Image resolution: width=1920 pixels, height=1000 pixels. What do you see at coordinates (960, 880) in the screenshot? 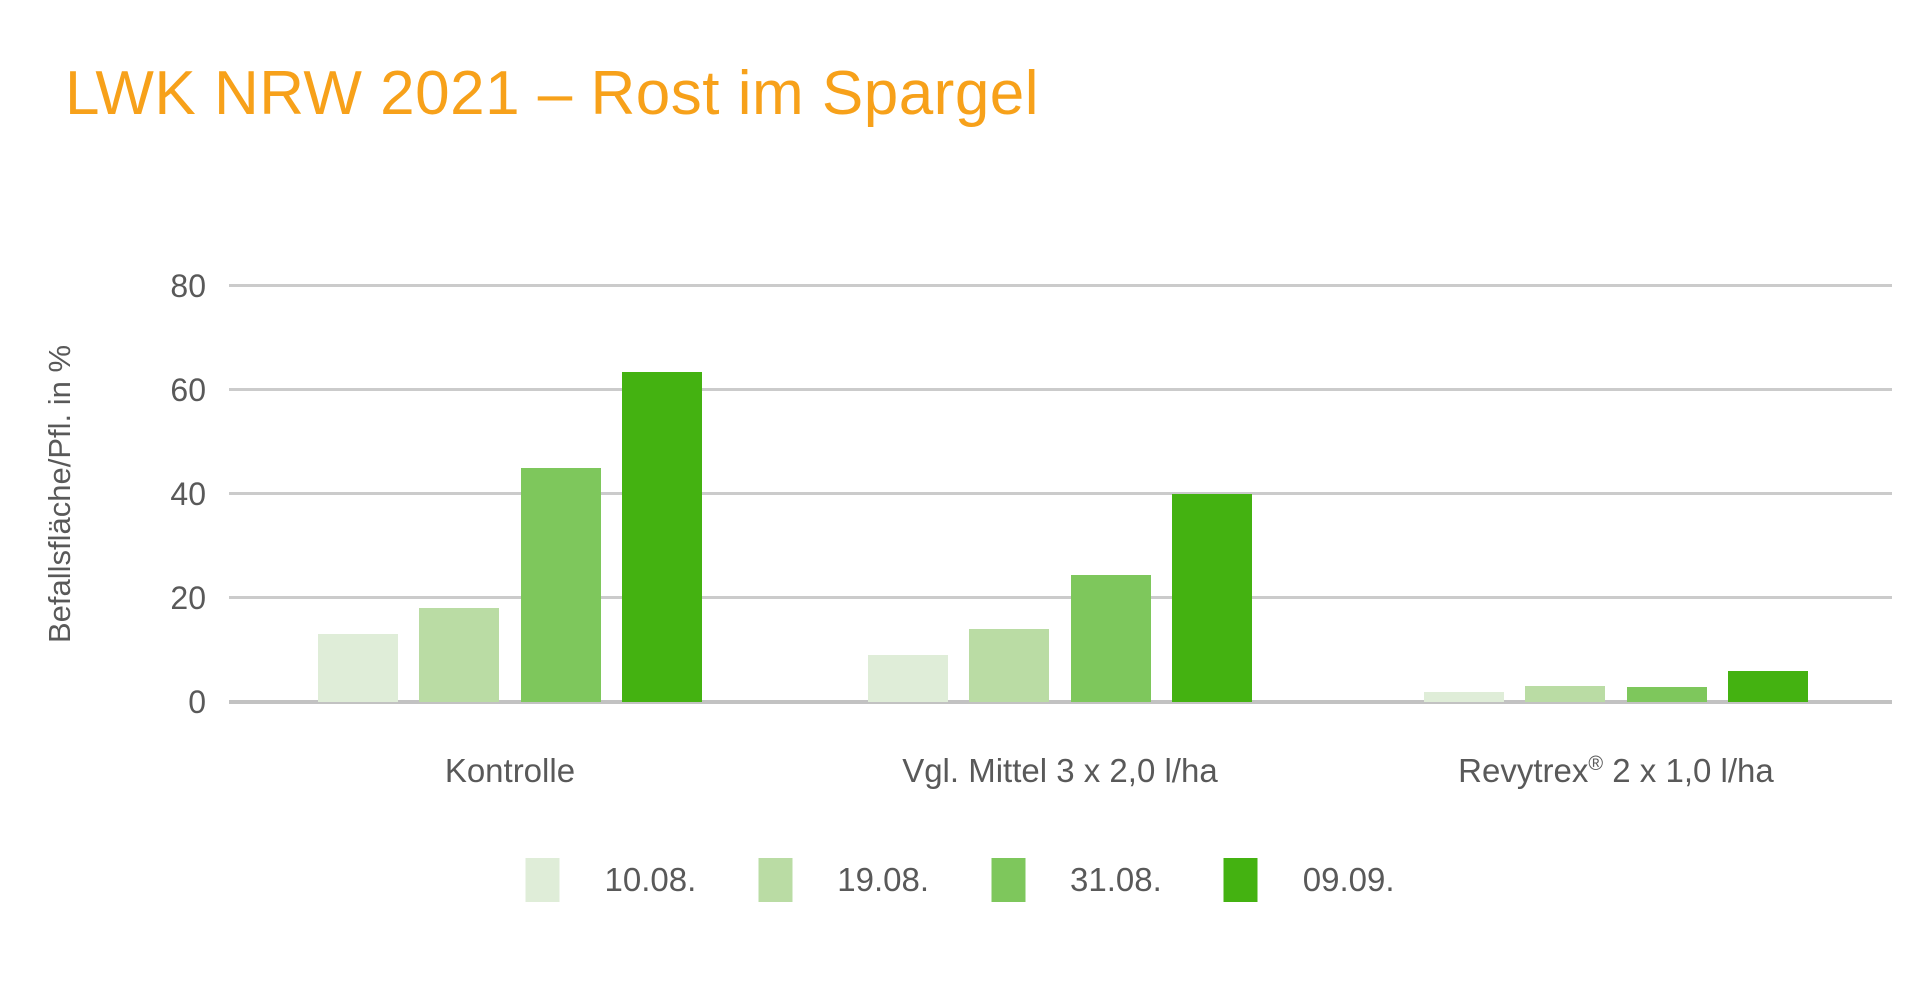
I see `legend: 10.08. 19.08. 31.08. 09.09.` at bounding box center [960, 880].